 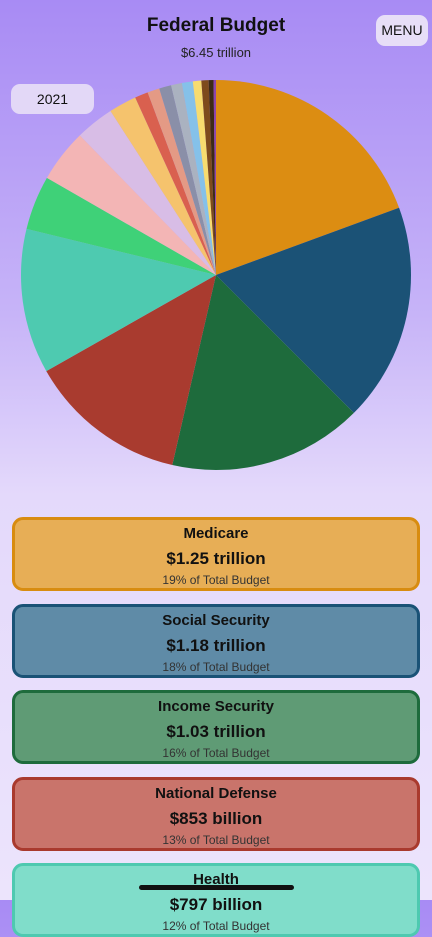 What do you see at coordinates (216, 926) in the screenshot?
I see `card-share: 12% of Total Budget` at bounding box center [216, 926].